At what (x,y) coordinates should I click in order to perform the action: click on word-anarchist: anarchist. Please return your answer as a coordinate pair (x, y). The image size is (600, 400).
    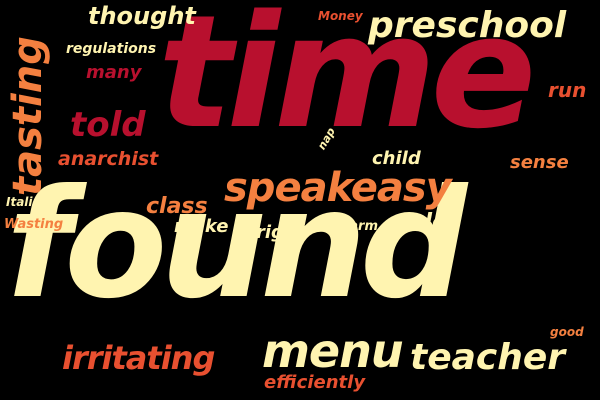
    Looking at the image, I should click on (108, 159).